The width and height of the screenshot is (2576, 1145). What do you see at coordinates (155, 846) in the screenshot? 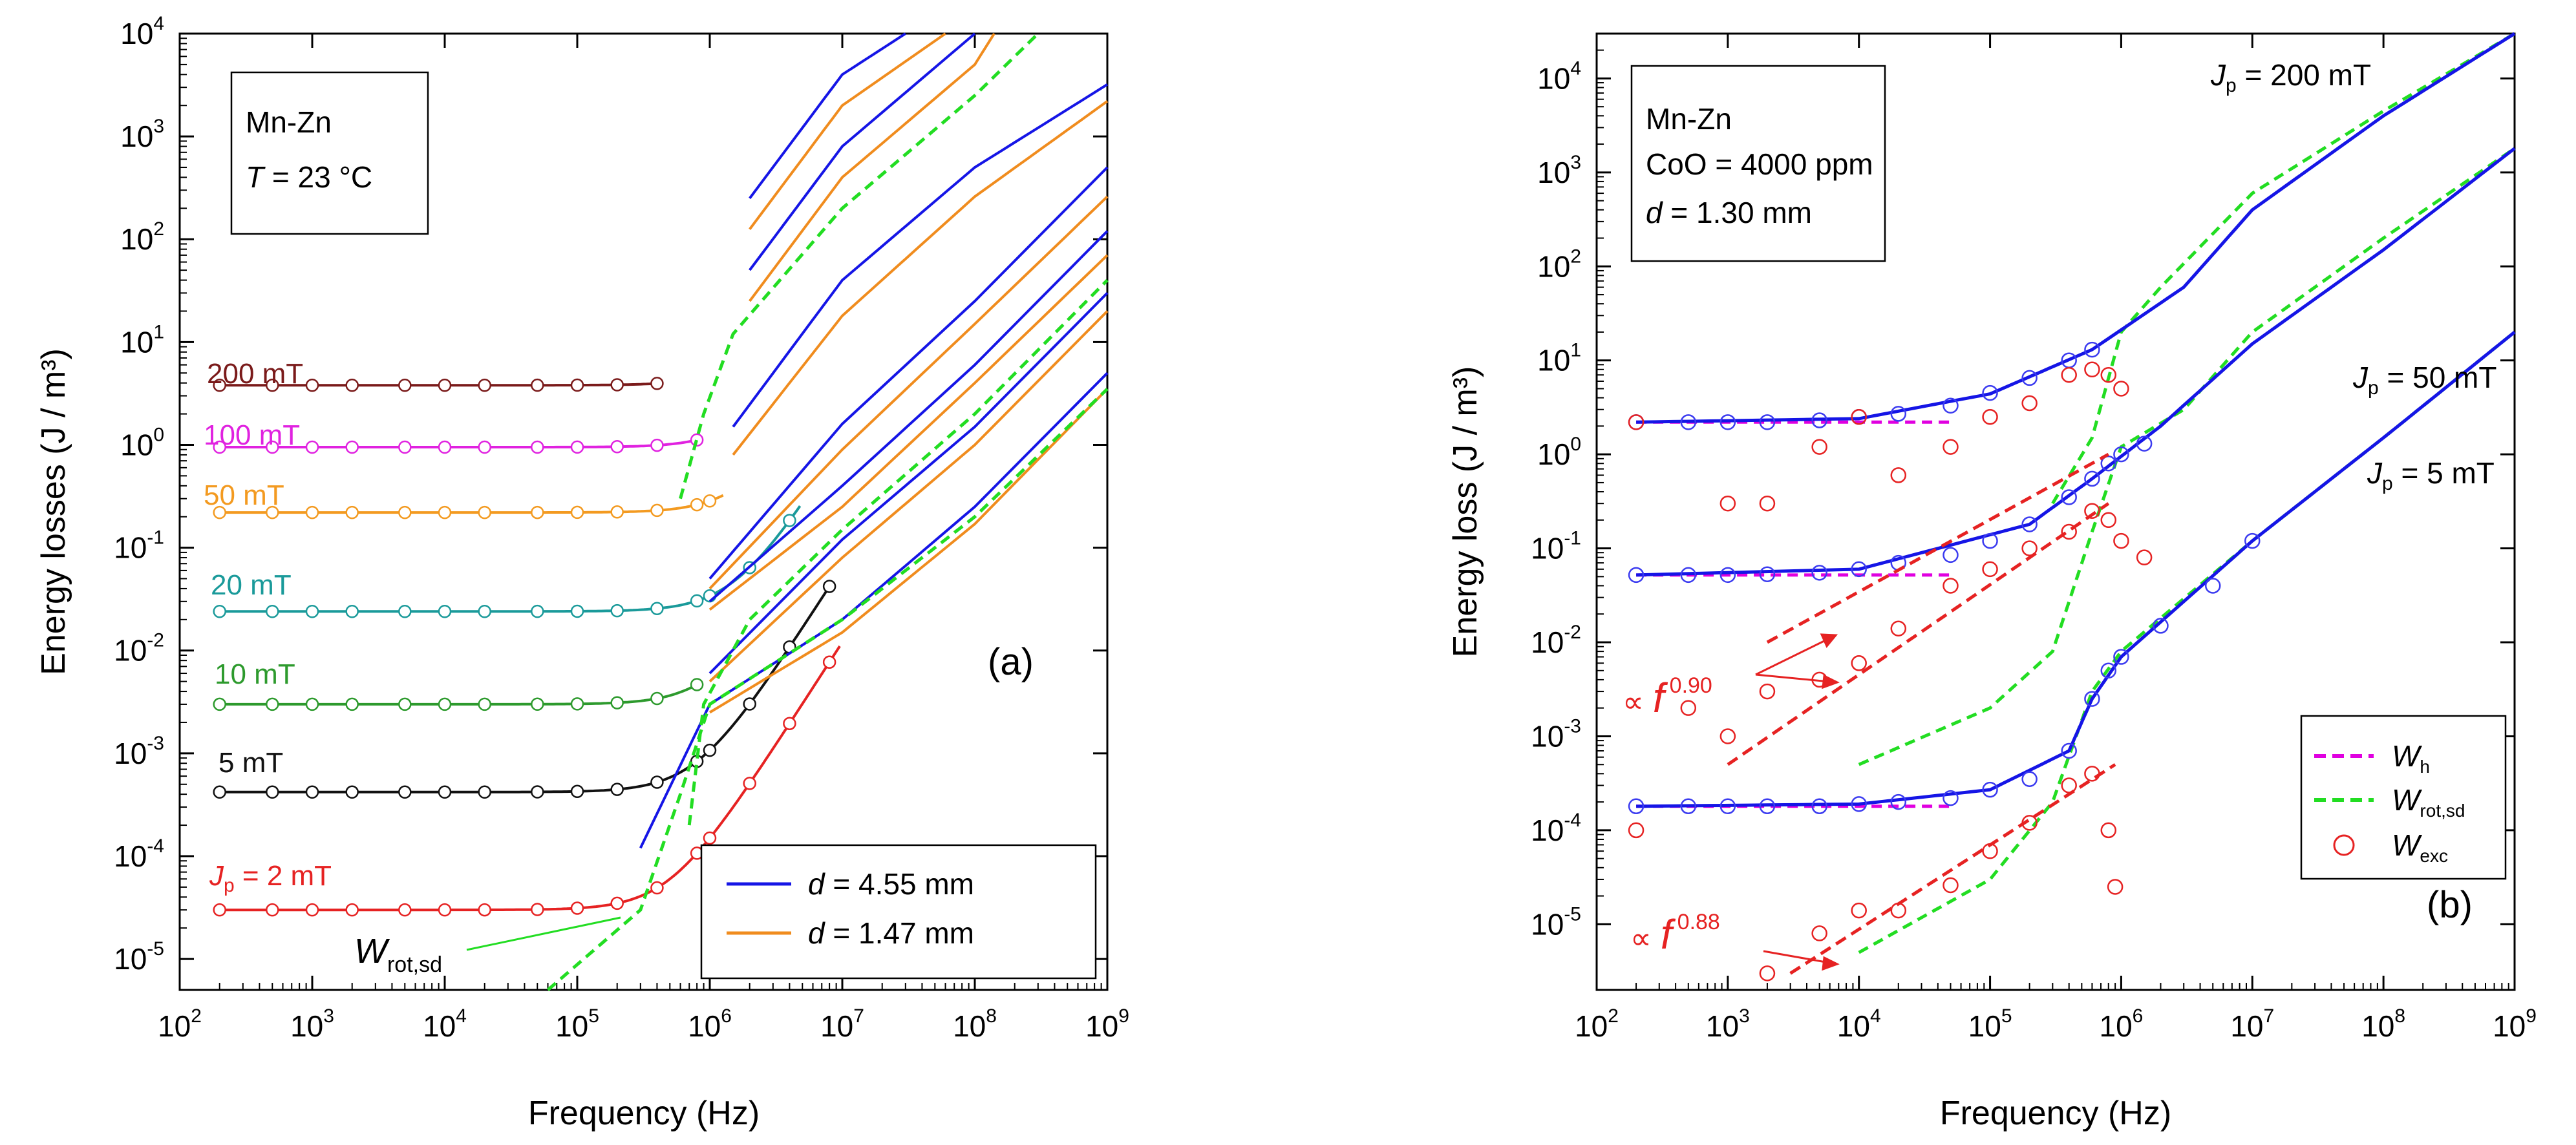
I see `y-tick-exponent: -4` at bounding box center [155, 846].